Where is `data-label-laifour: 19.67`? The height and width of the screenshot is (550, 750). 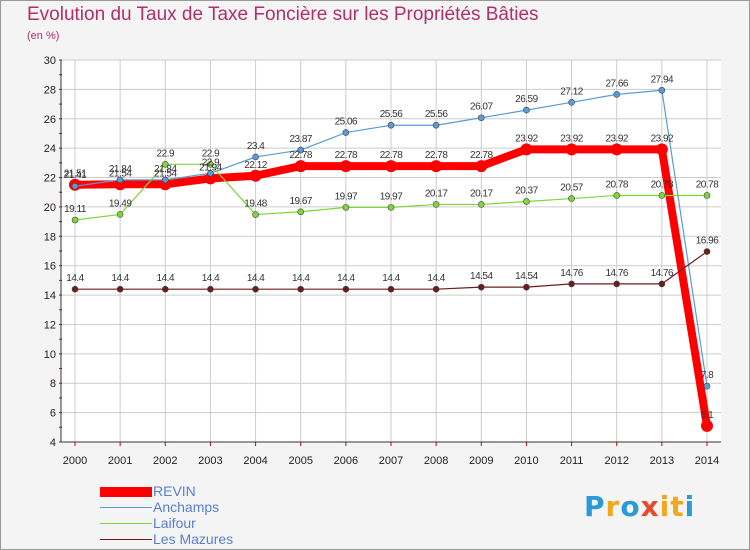 data-label-laifour: 19.67 is located at coordinates (300, 201).